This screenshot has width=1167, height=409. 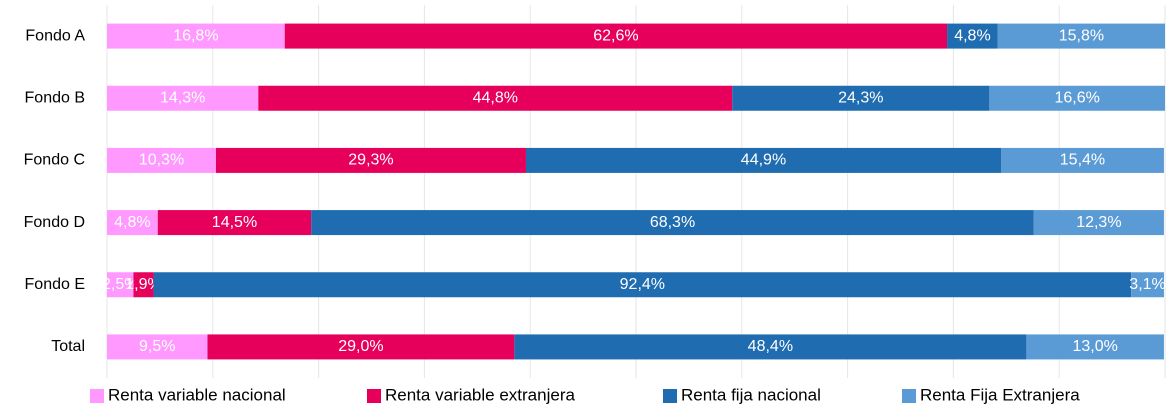 What do you see at coordinates (55, 284) in the screenshot?
I see `y-tick-label: Fondo E` at bounding box center [55, 284].